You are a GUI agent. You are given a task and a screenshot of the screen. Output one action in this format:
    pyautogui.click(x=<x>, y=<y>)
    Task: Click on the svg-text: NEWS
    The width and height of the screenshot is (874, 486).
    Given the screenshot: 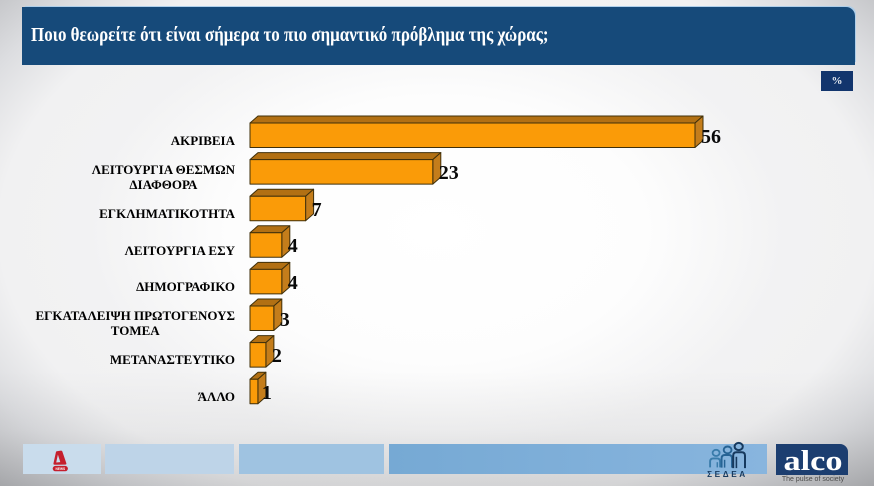 What is the action you would take?
    pyautogui.click(x=61, y=469)
    